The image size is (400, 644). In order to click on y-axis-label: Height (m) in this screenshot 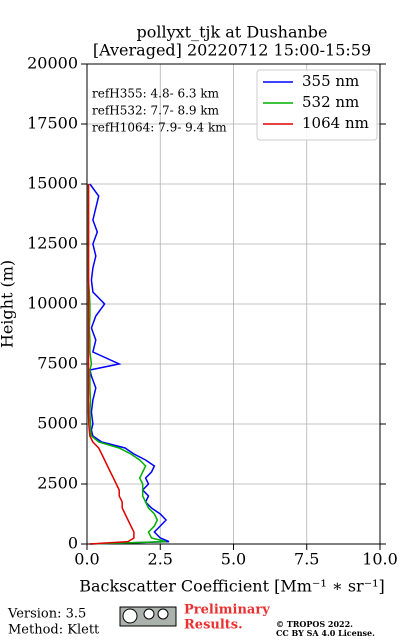, I will do `click(8, 304)`.